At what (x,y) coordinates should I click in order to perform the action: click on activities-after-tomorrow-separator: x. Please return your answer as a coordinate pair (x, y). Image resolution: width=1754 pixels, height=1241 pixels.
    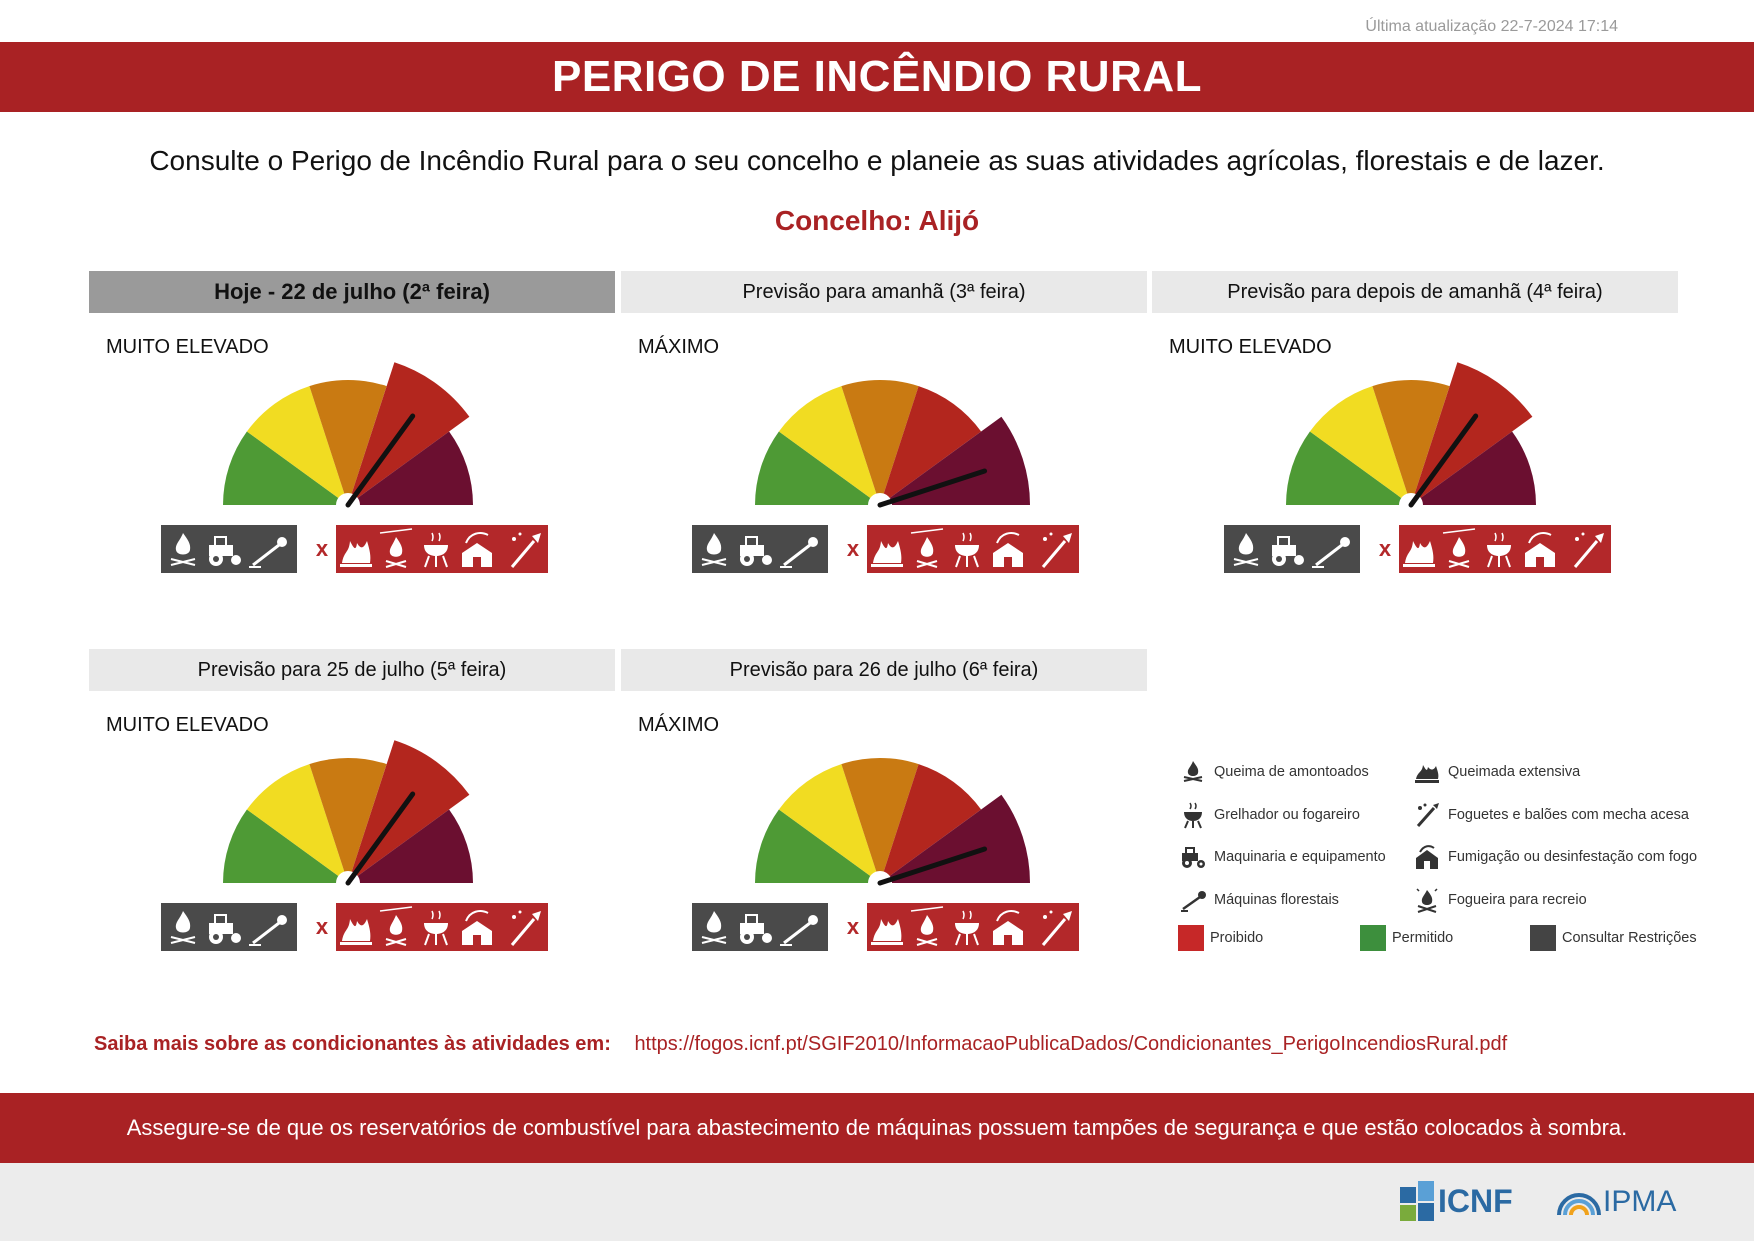
    Looking at the image, I should click on (1385, 548).